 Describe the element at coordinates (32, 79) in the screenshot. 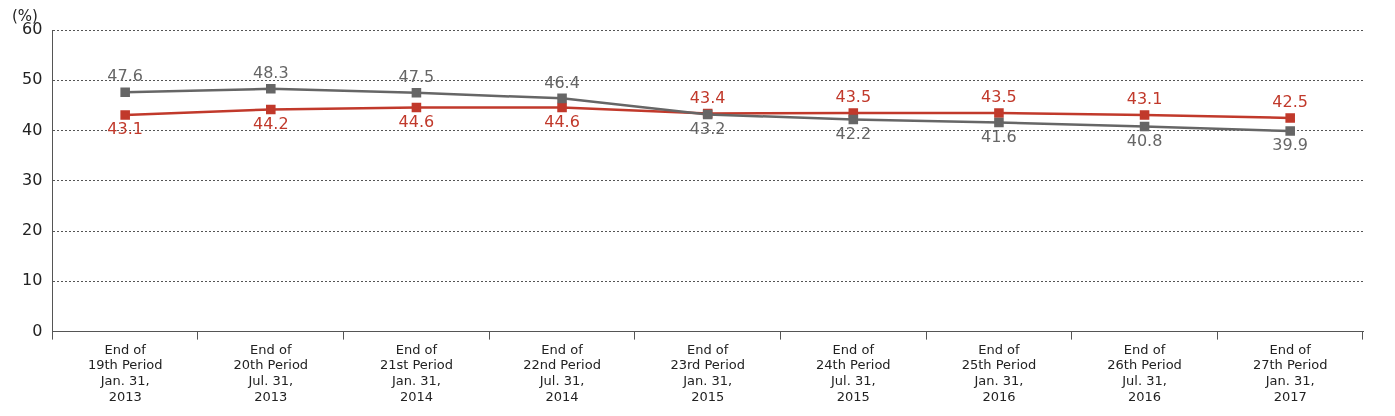

I see `y-tick-label: 50` at that location.